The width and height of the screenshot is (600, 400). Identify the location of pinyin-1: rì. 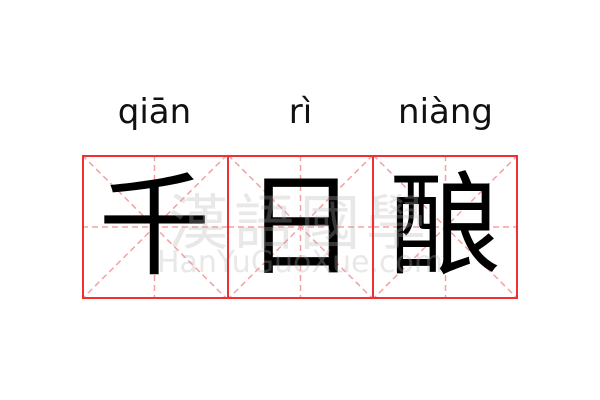
(300, 112).